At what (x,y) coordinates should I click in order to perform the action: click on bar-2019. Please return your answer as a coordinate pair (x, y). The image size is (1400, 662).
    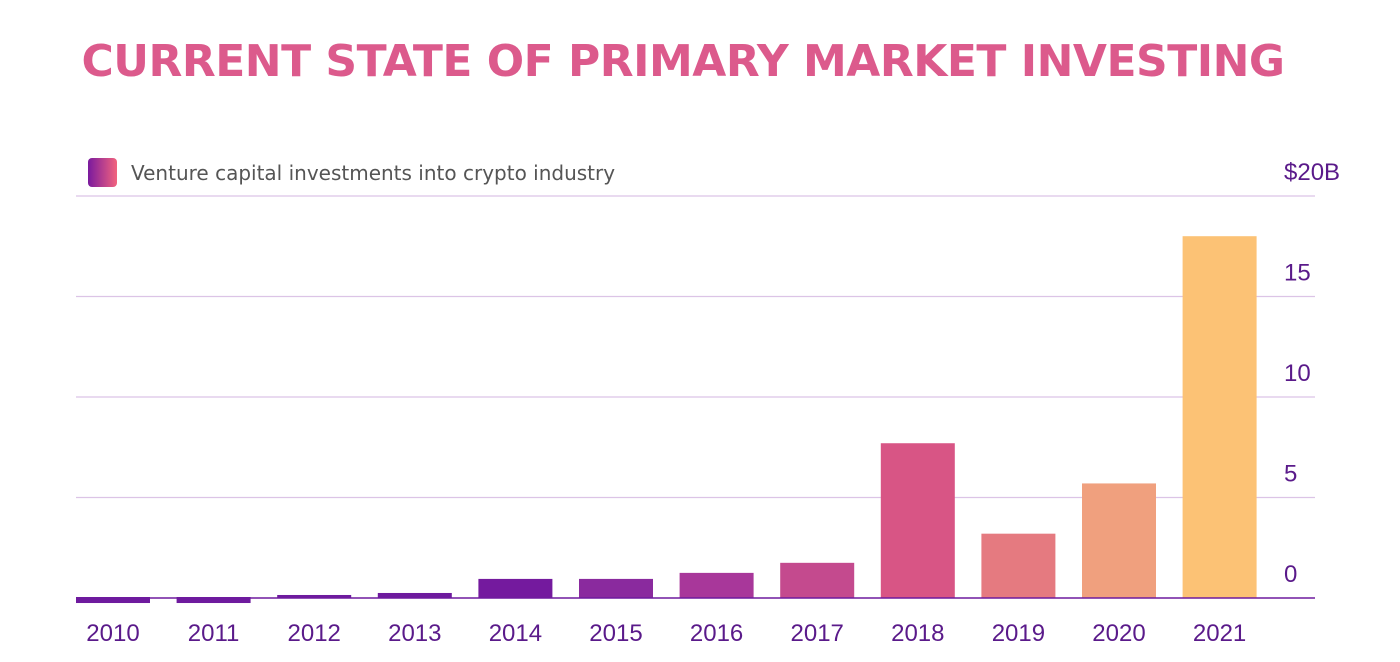
    Looking at the image, I should click on (1018, 565).